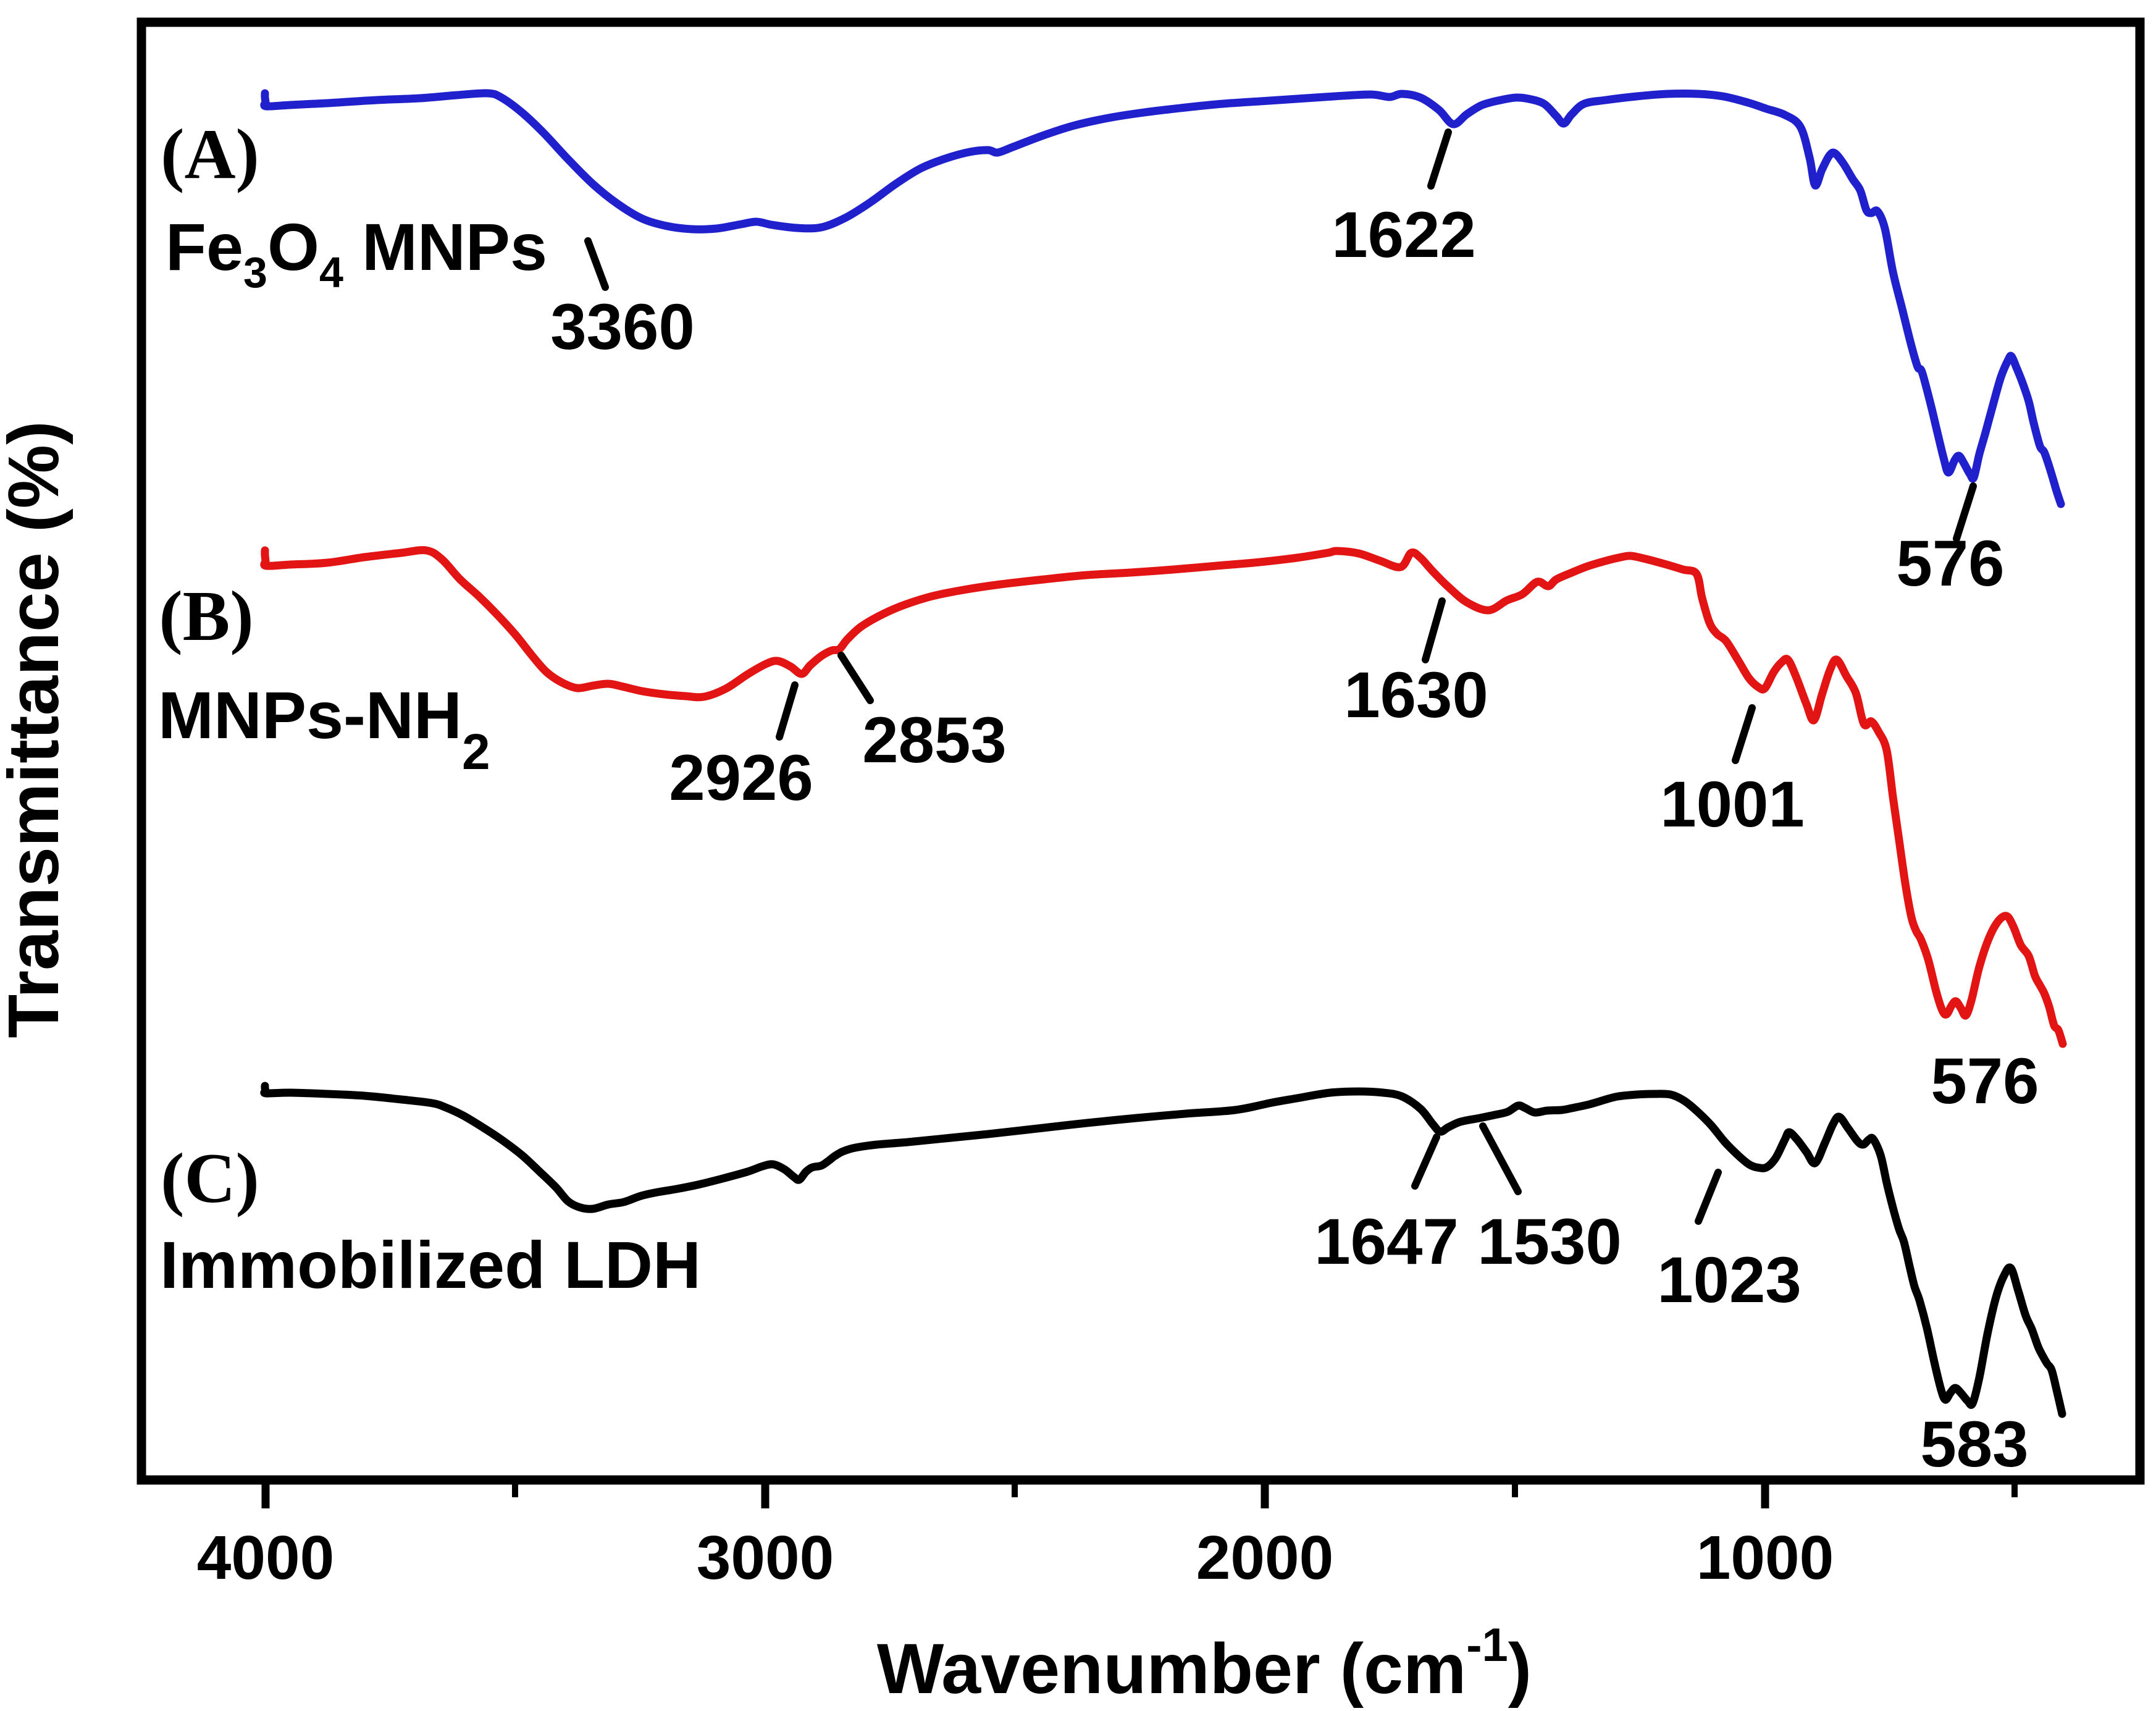 The height and width of the screenshot is (1711, 2156). Describe the element at coordinates (210, 1178) in the screenshot. I see `svg-text: (C)` at that location.